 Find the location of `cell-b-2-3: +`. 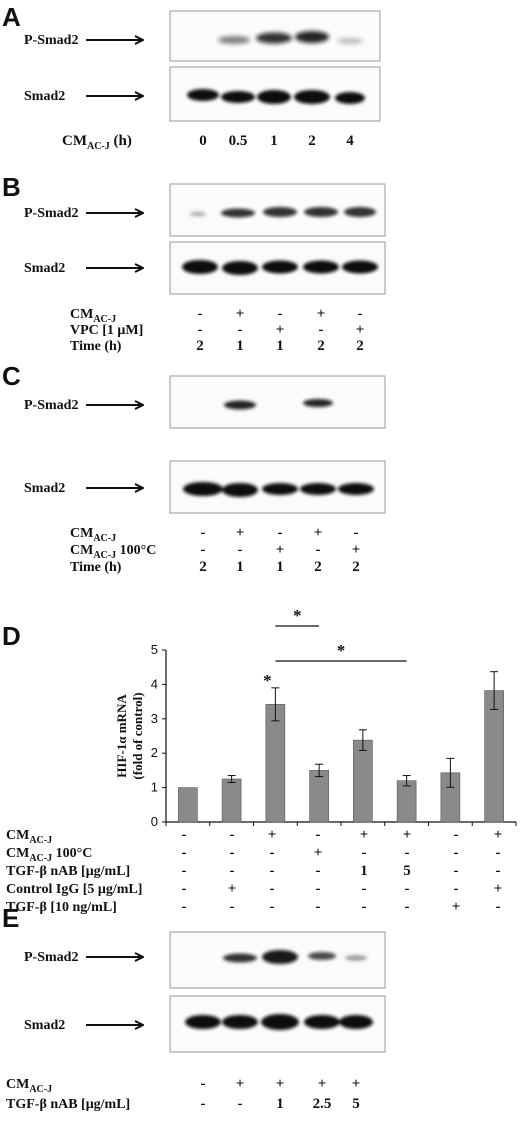

cell-b-2-3: + is located at coordinates (280, 330).